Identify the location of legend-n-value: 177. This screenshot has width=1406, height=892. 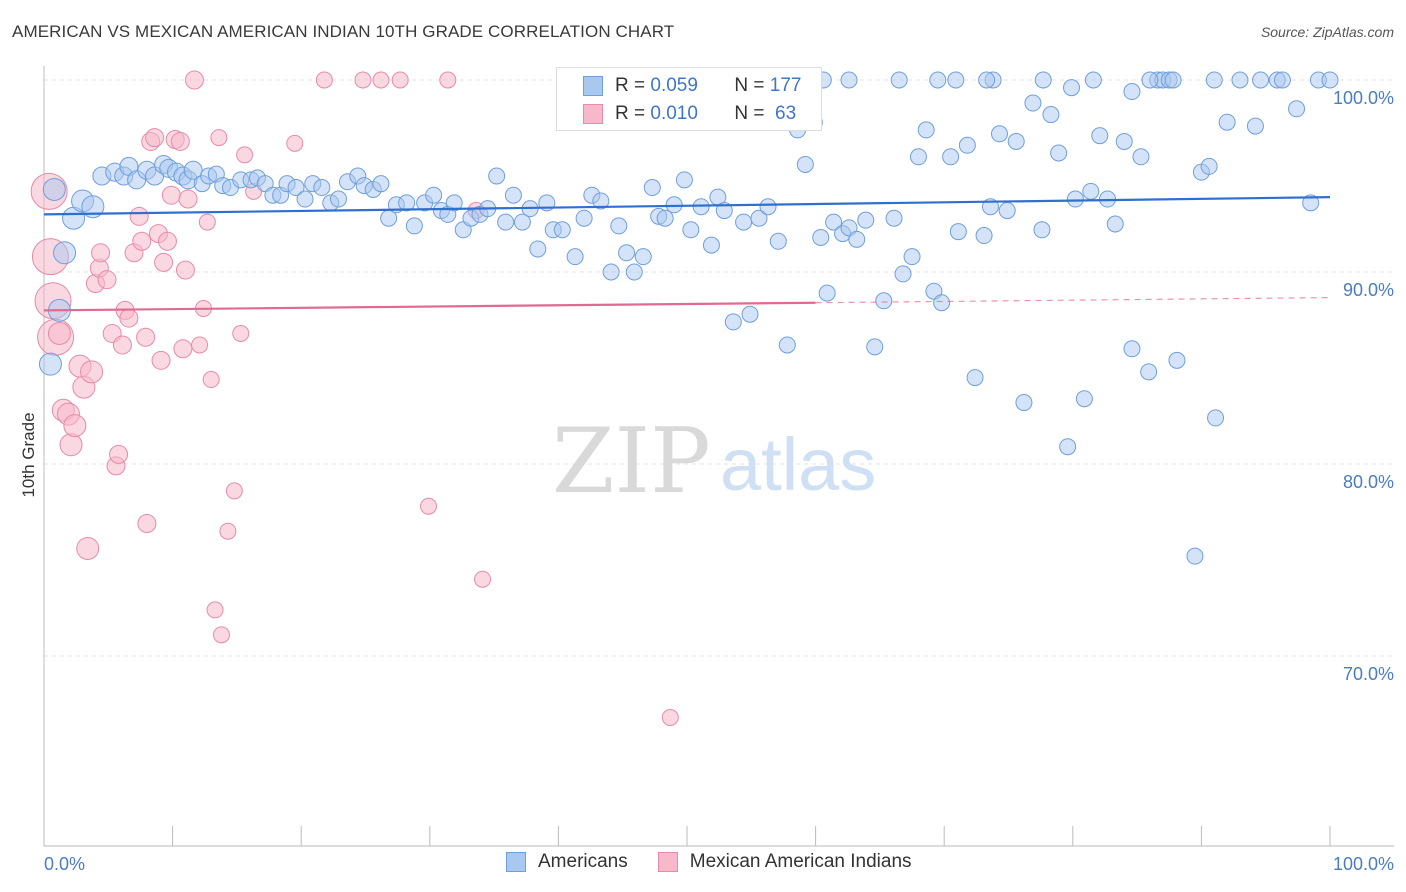
(785, 85).